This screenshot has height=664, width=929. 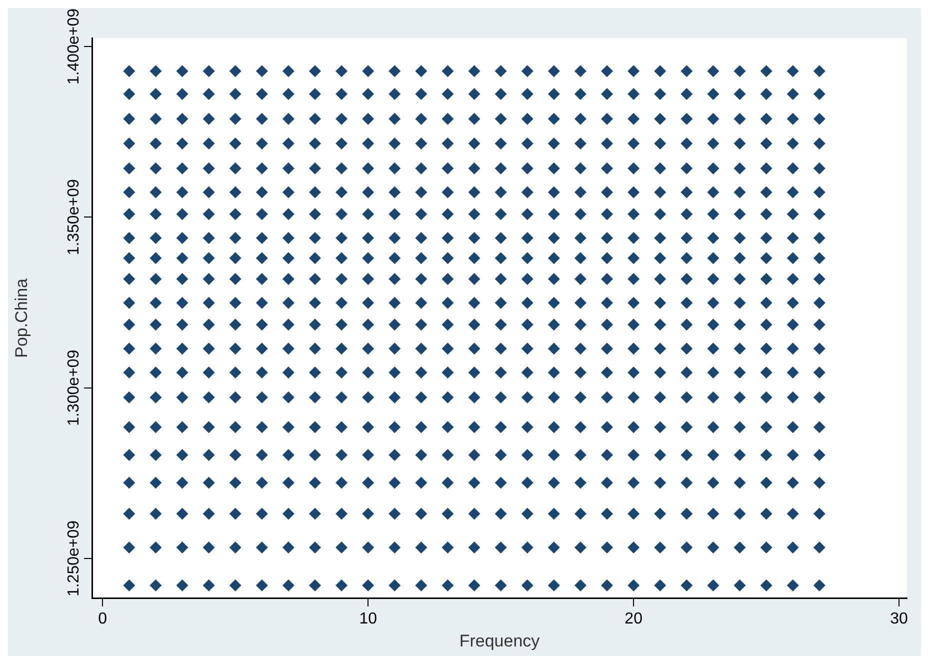 What do you see at coordinates (73, 558) in the screenshot?
I see `y-tick-label: 1.250e+09` at bounding box center [73, 558].